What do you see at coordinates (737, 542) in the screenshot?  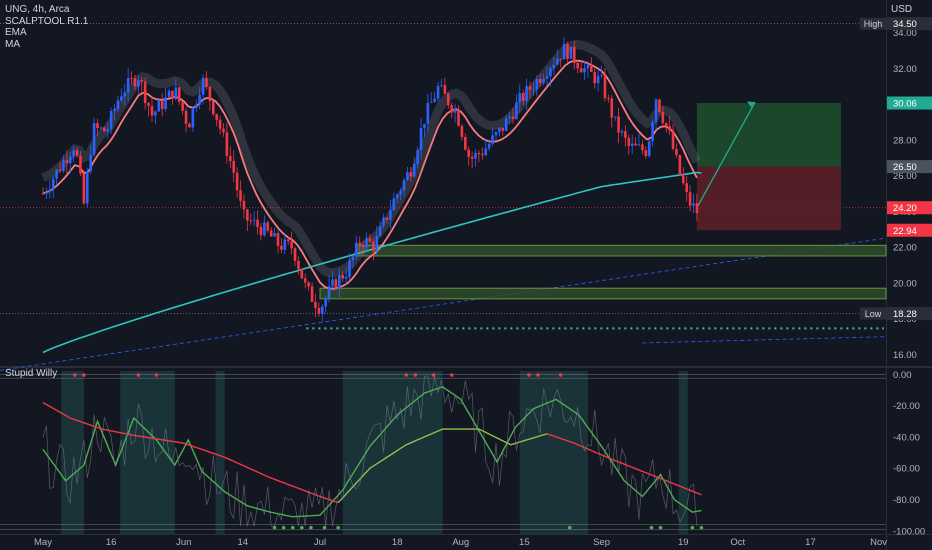 I see `time-tick-label: Oct` at bounding box center [737, 542].